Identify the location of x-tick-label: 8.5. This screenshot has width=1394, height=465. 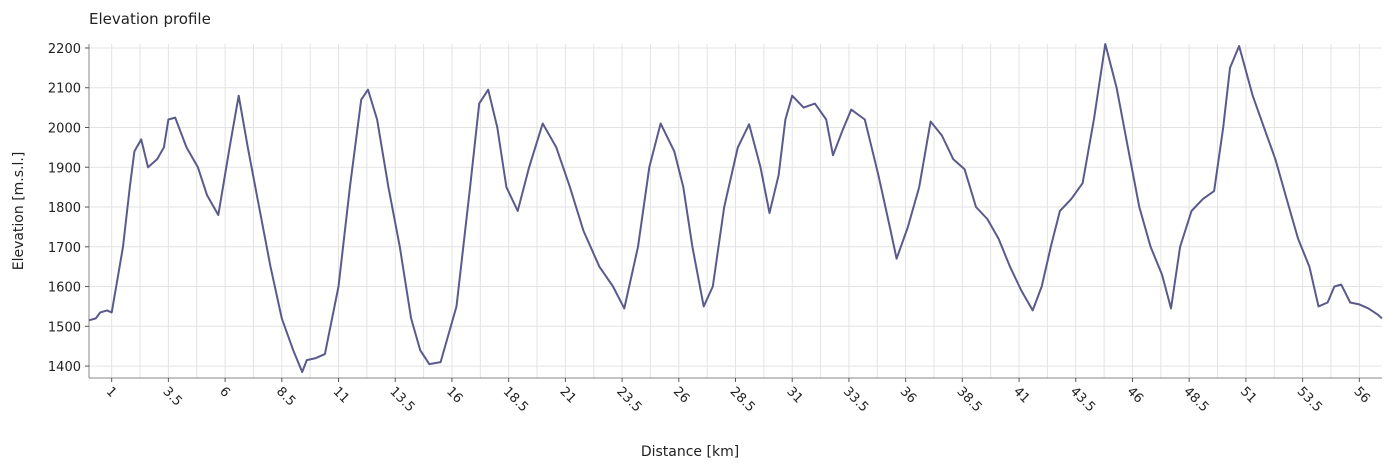
(285, 396).